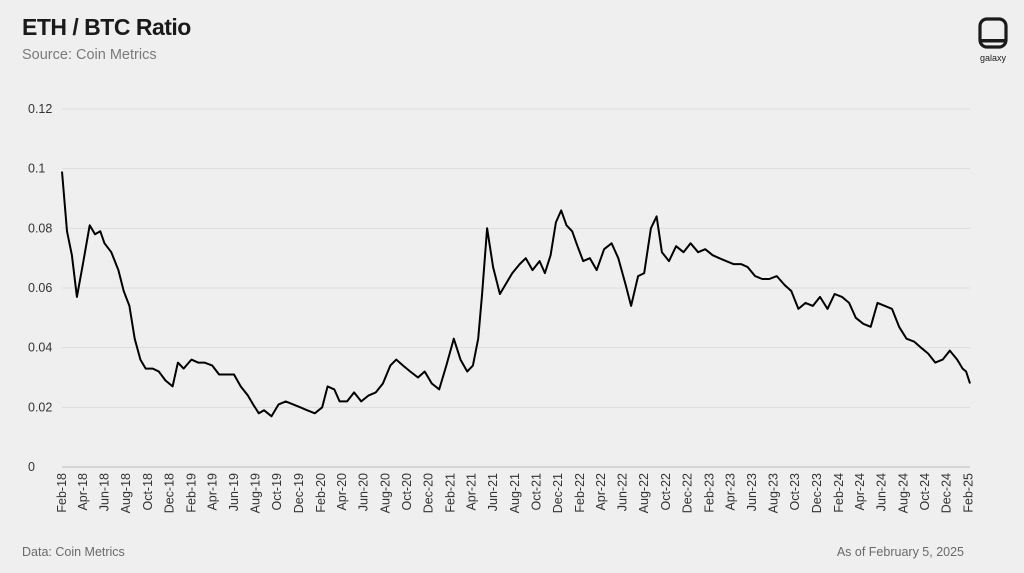  What do you see at coordinates (860, 492) in the screenshot?
I see `x-tick-label: Apr-24` at bounding box center [860, 492].